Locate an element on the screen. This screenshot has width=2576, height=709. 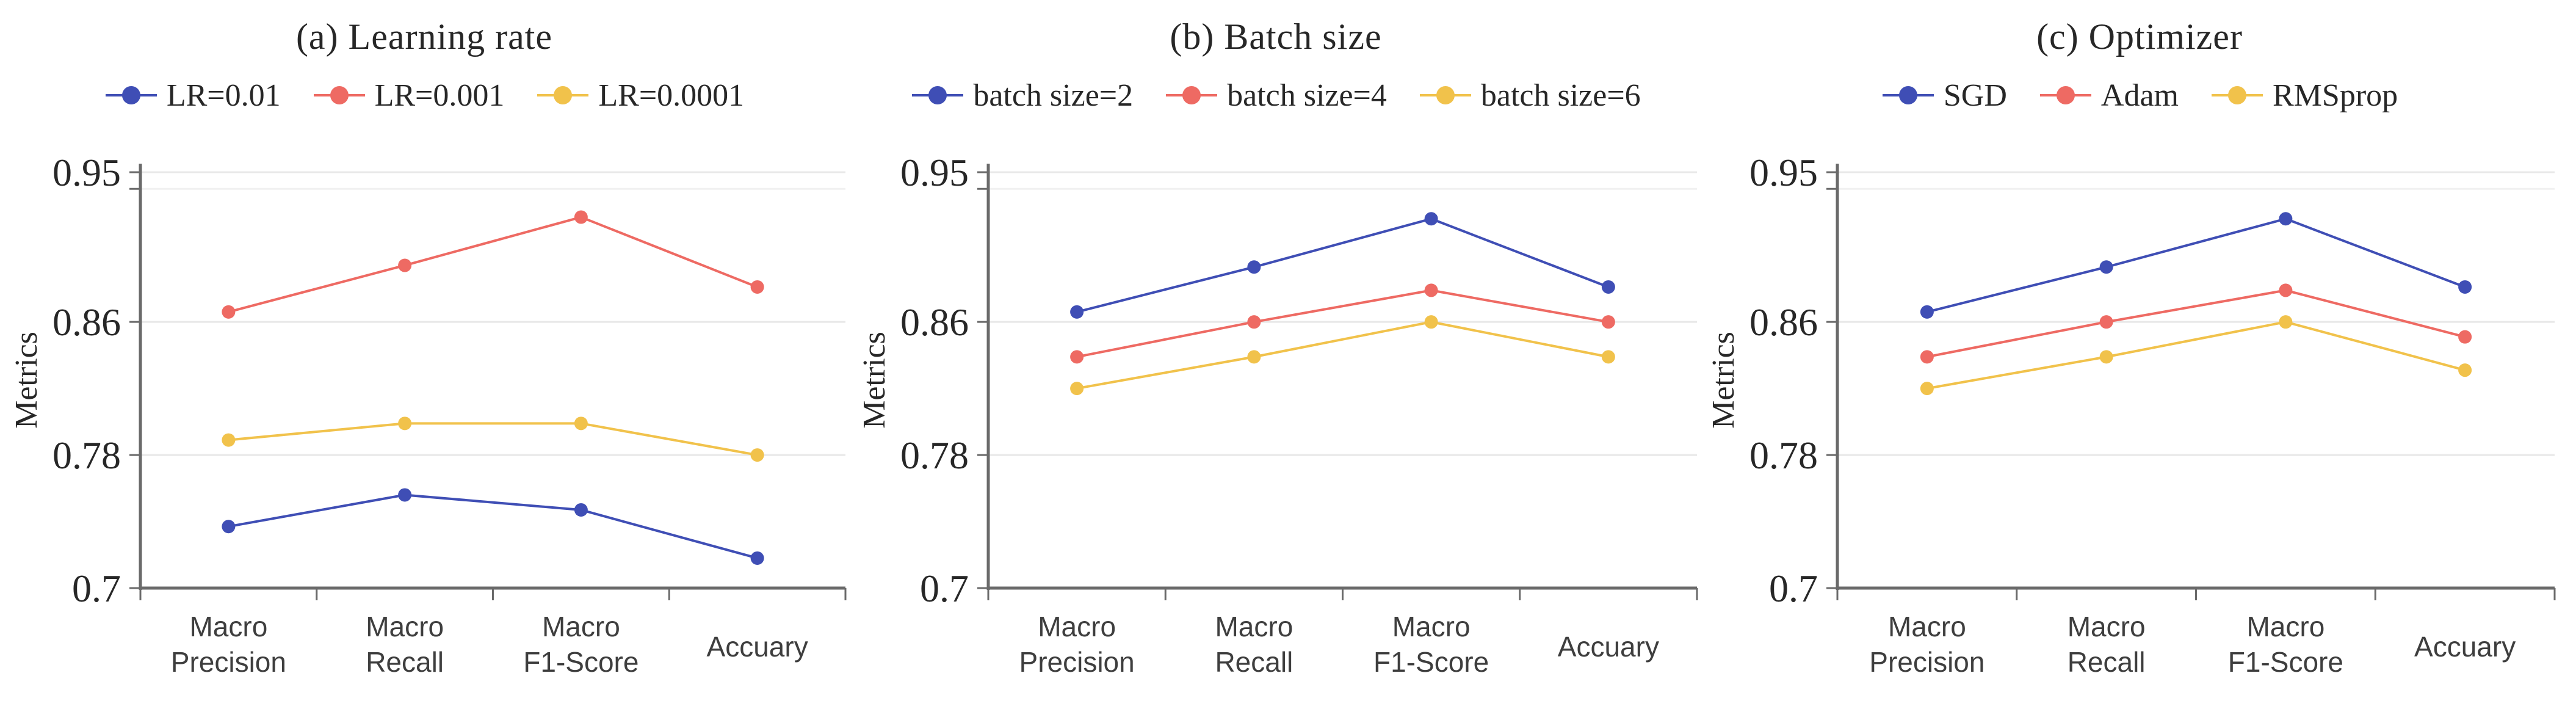
data-point-adam-macro-precision is located at coordinates (1927, 357).